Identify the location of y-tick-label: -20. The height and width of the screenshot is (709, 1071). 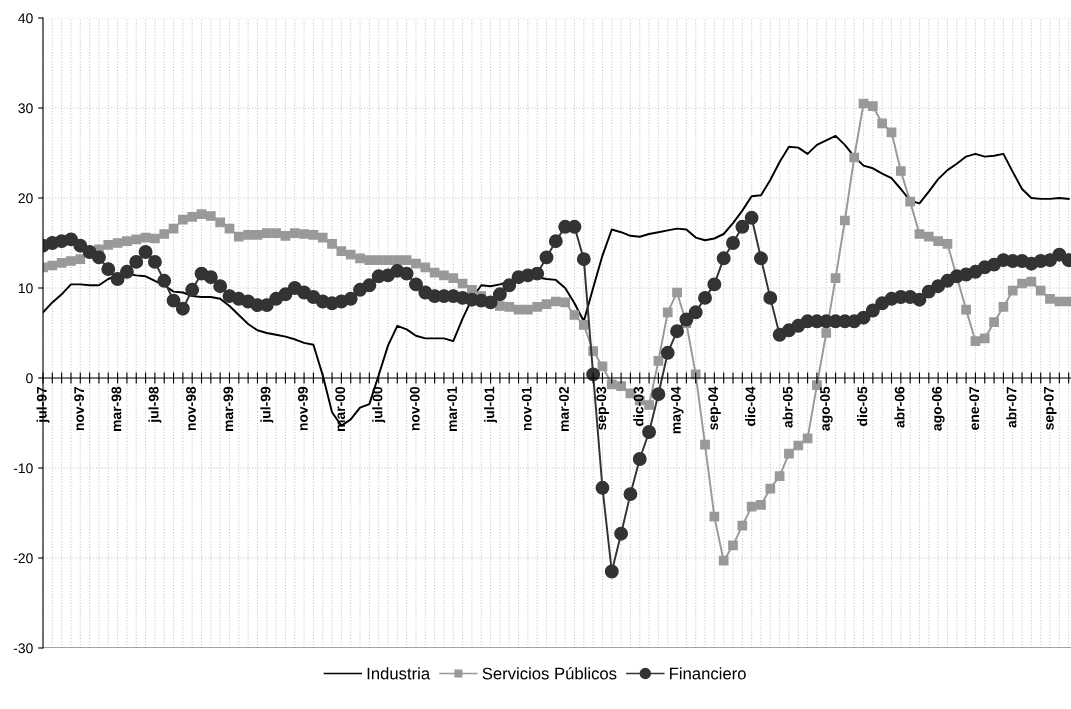
(23, 558).